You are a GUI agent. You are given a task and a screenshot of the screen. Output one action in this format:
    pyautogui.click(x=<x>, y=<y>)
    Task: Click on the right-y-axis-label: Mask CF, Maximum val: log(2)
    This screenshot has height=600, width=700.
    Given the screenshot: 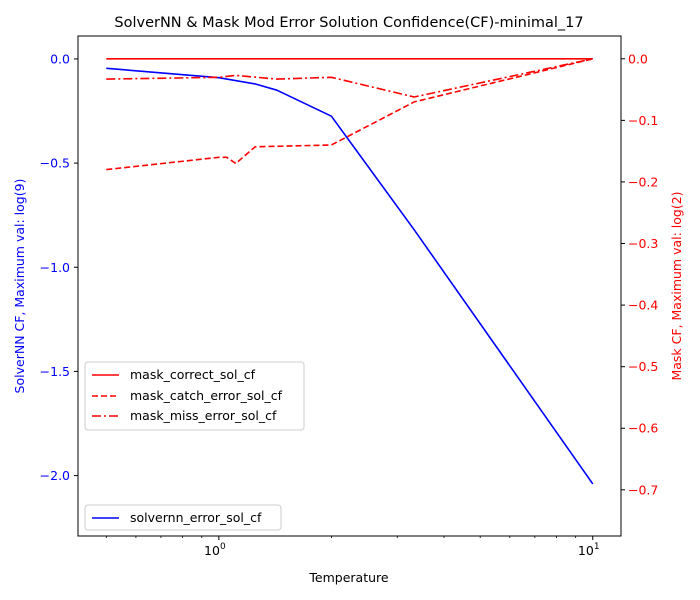 What is the action you would take?
    pyautogui.click(x=676, y=285)
    